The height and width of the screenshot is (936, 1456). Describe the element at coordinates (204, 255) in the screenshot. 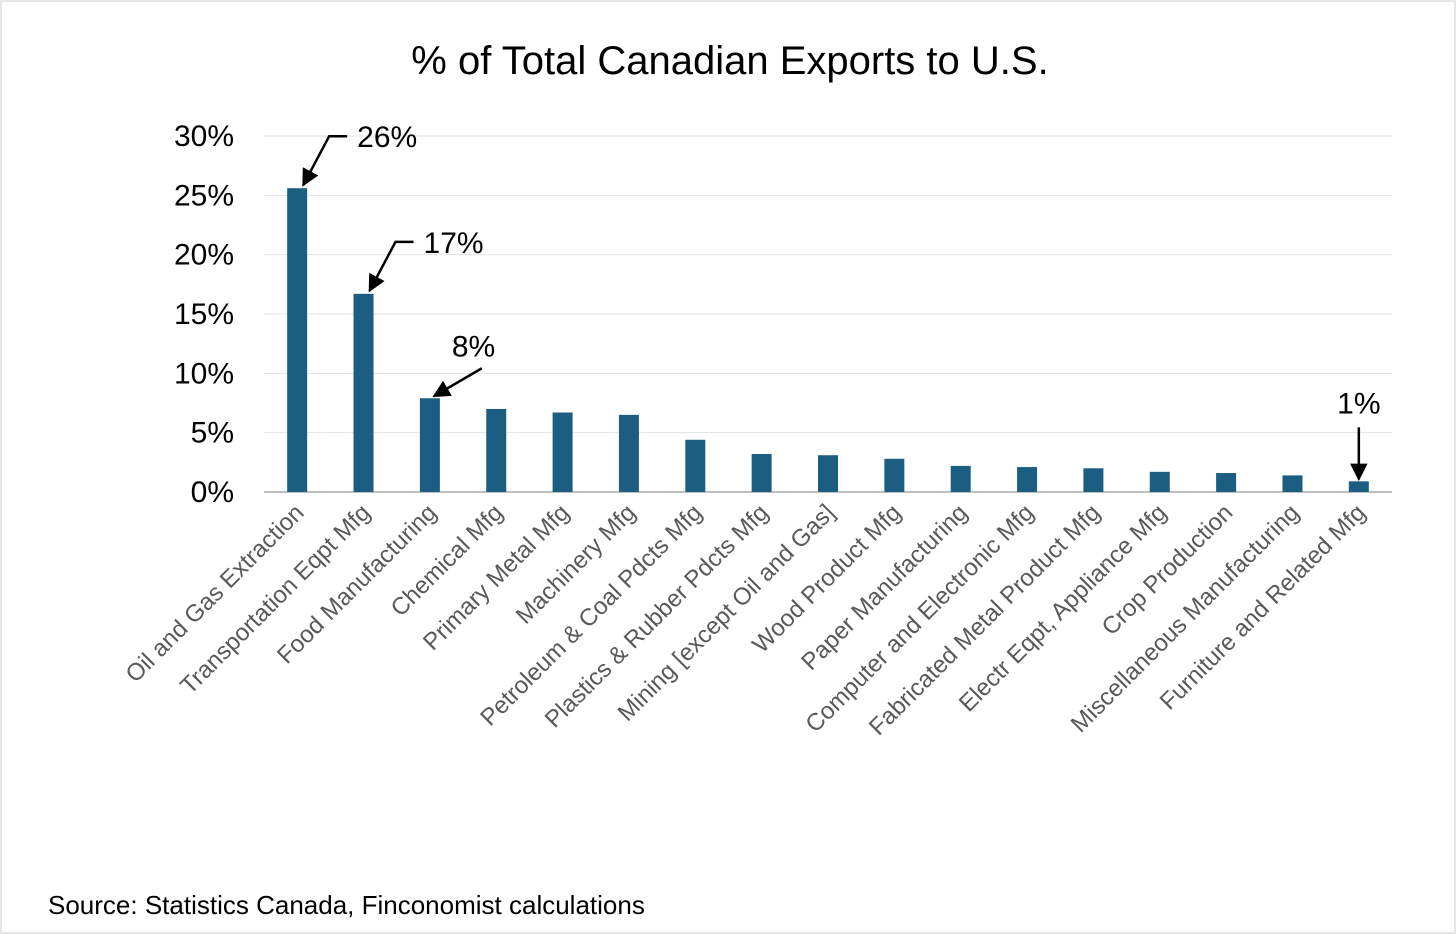

I see `y-tick-label: 20%` at that location.